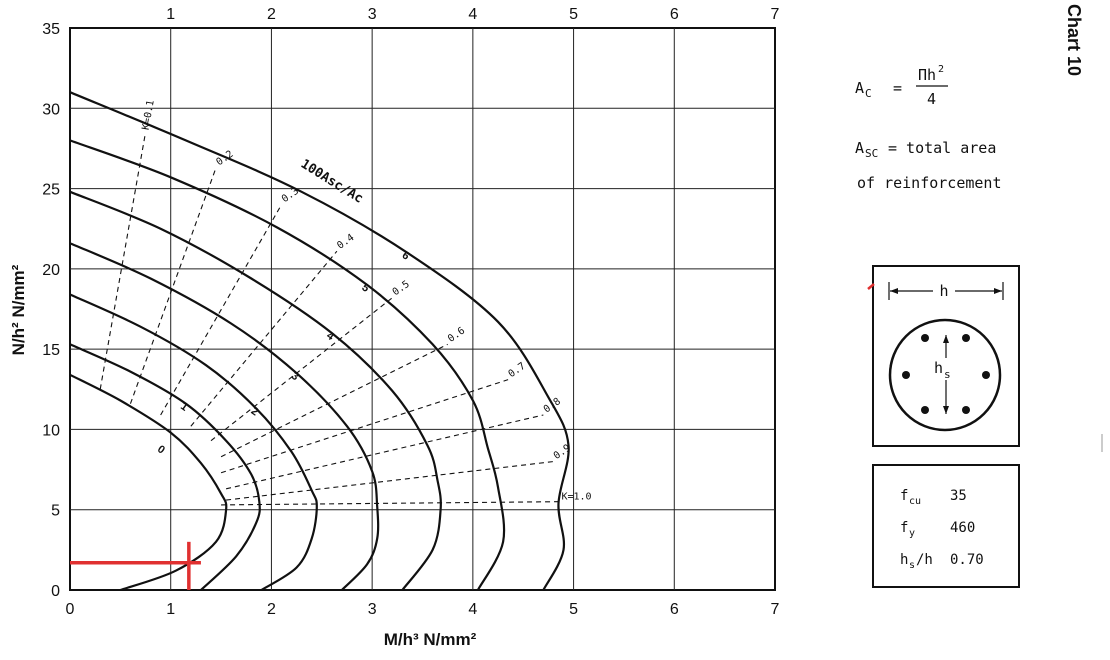  I want to click on ac-numerator: Πh, so click(927, 75).